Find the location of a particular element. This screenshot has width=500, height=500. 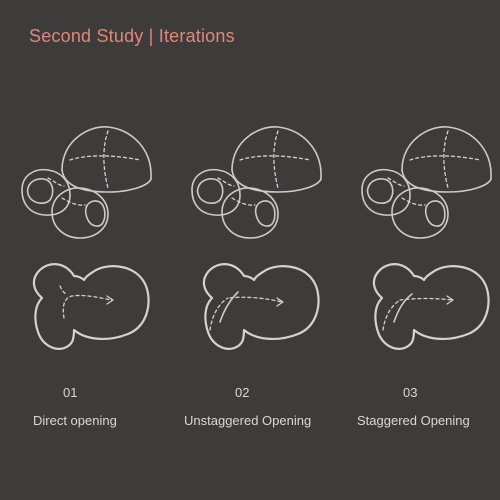

iteration-3-number: 03 is located at coordinates (410, 392).